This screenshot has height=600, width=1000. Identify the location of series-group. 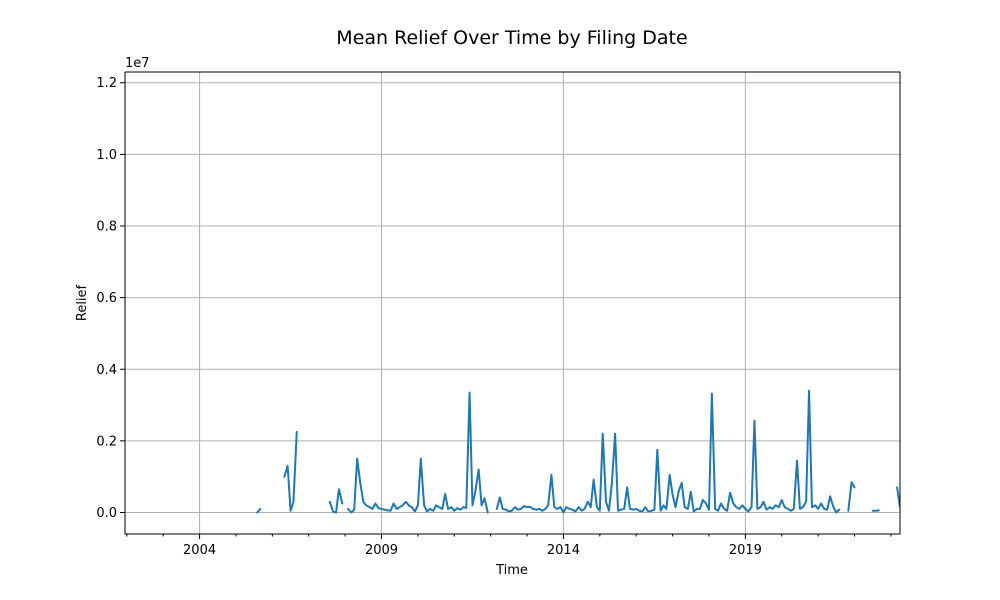
(578, 451).